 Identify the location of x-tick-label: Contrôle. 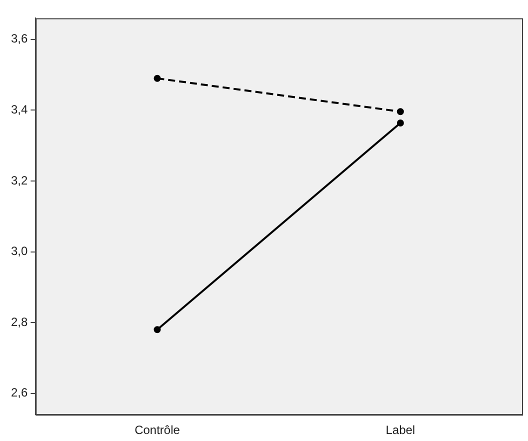
(157, 430).